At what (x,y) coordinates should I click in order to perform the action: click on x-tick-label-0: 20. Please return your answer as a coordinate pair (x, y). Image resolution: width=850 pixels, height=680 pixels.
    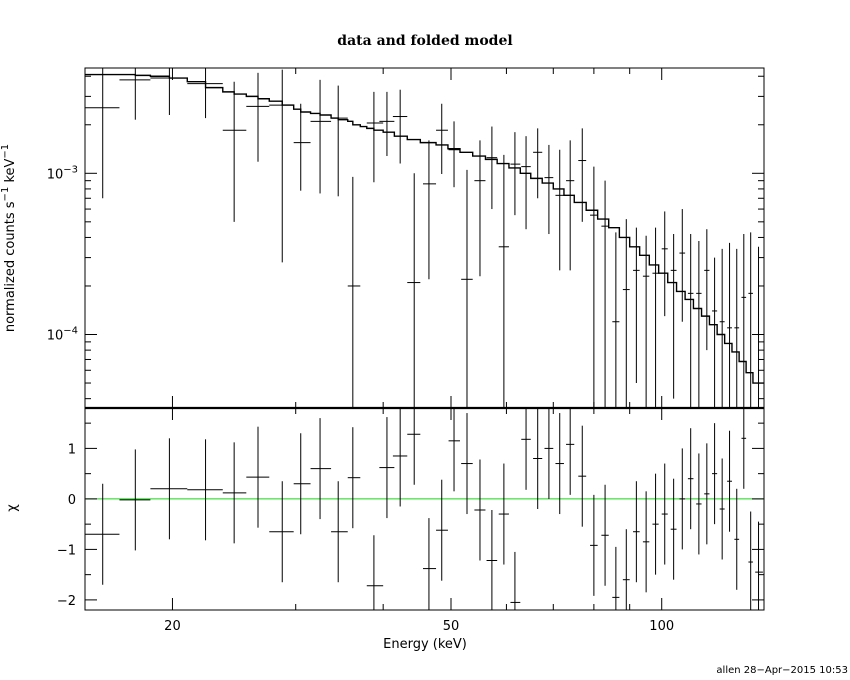
    Looking at the image, I should click on (172, 626).